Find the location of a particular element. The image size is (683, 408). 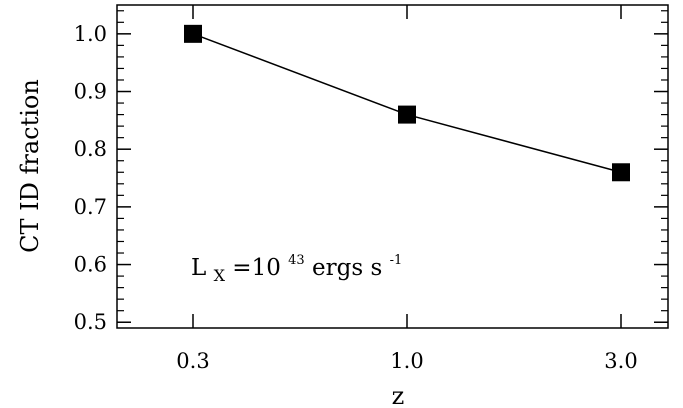

luminosity-annotation: L X =10 43 ergs s -1 is located at coordinates (296, 265).